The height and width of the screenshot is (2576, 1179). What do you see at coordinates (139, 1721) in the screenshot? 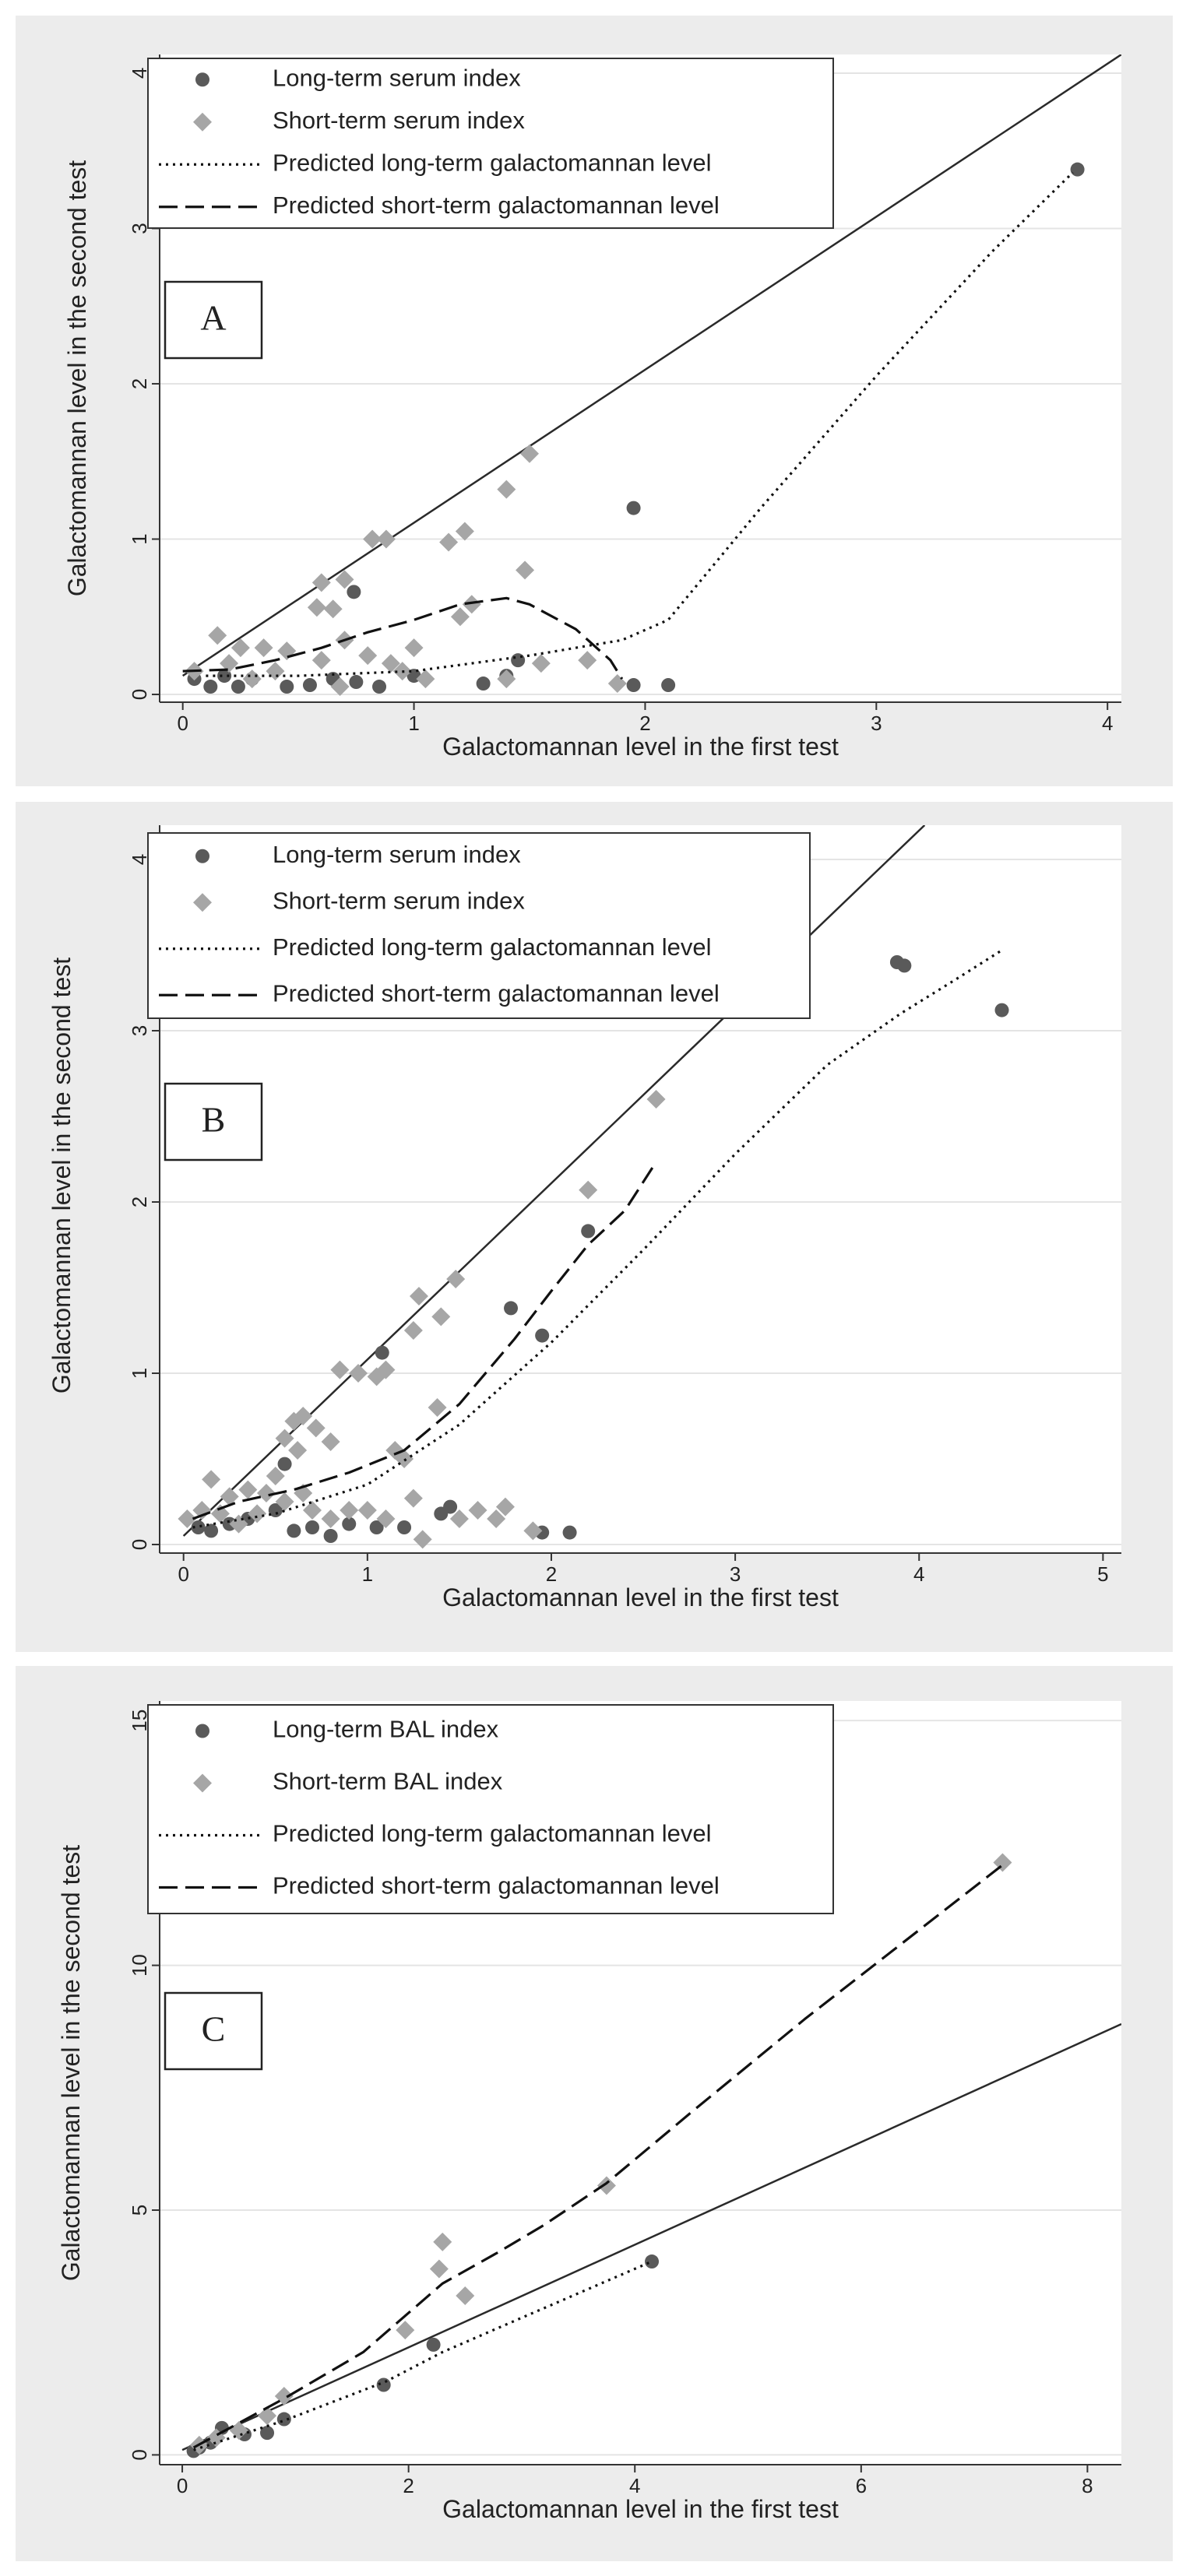
I see `y-tick-label: 15` at bounding box center [139, 1721].